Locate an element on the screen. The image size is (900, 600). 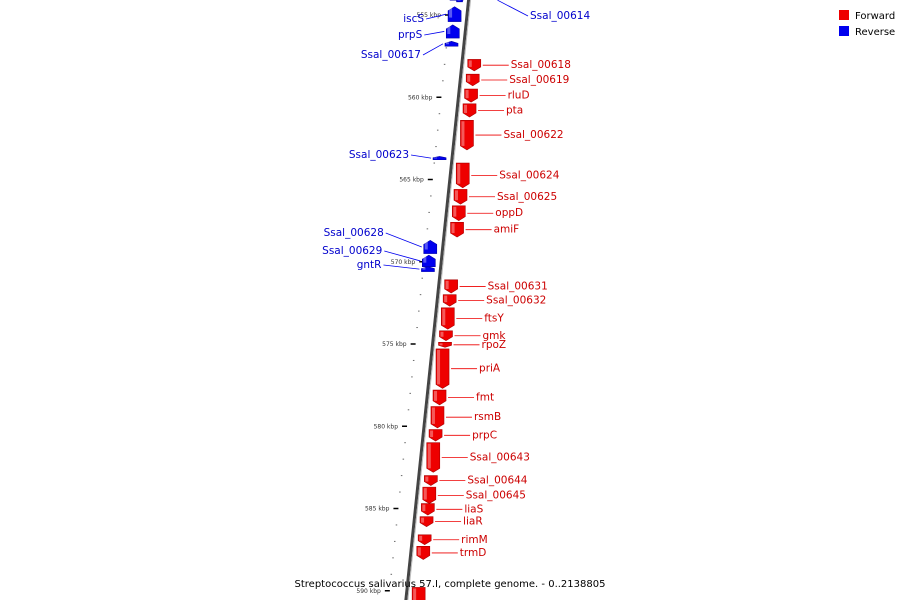
gene-Ssal_00618-feature is located at coordinates (474, 65).